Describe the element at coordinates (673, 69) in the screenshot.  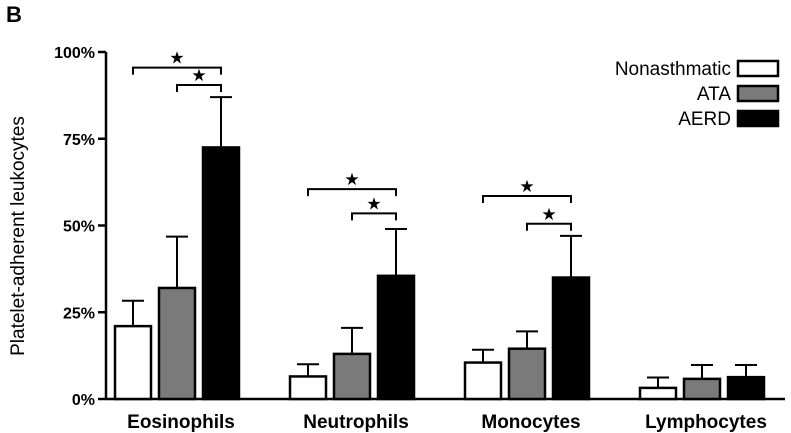
I see `legend-label: Nonasthmatic` at that location.